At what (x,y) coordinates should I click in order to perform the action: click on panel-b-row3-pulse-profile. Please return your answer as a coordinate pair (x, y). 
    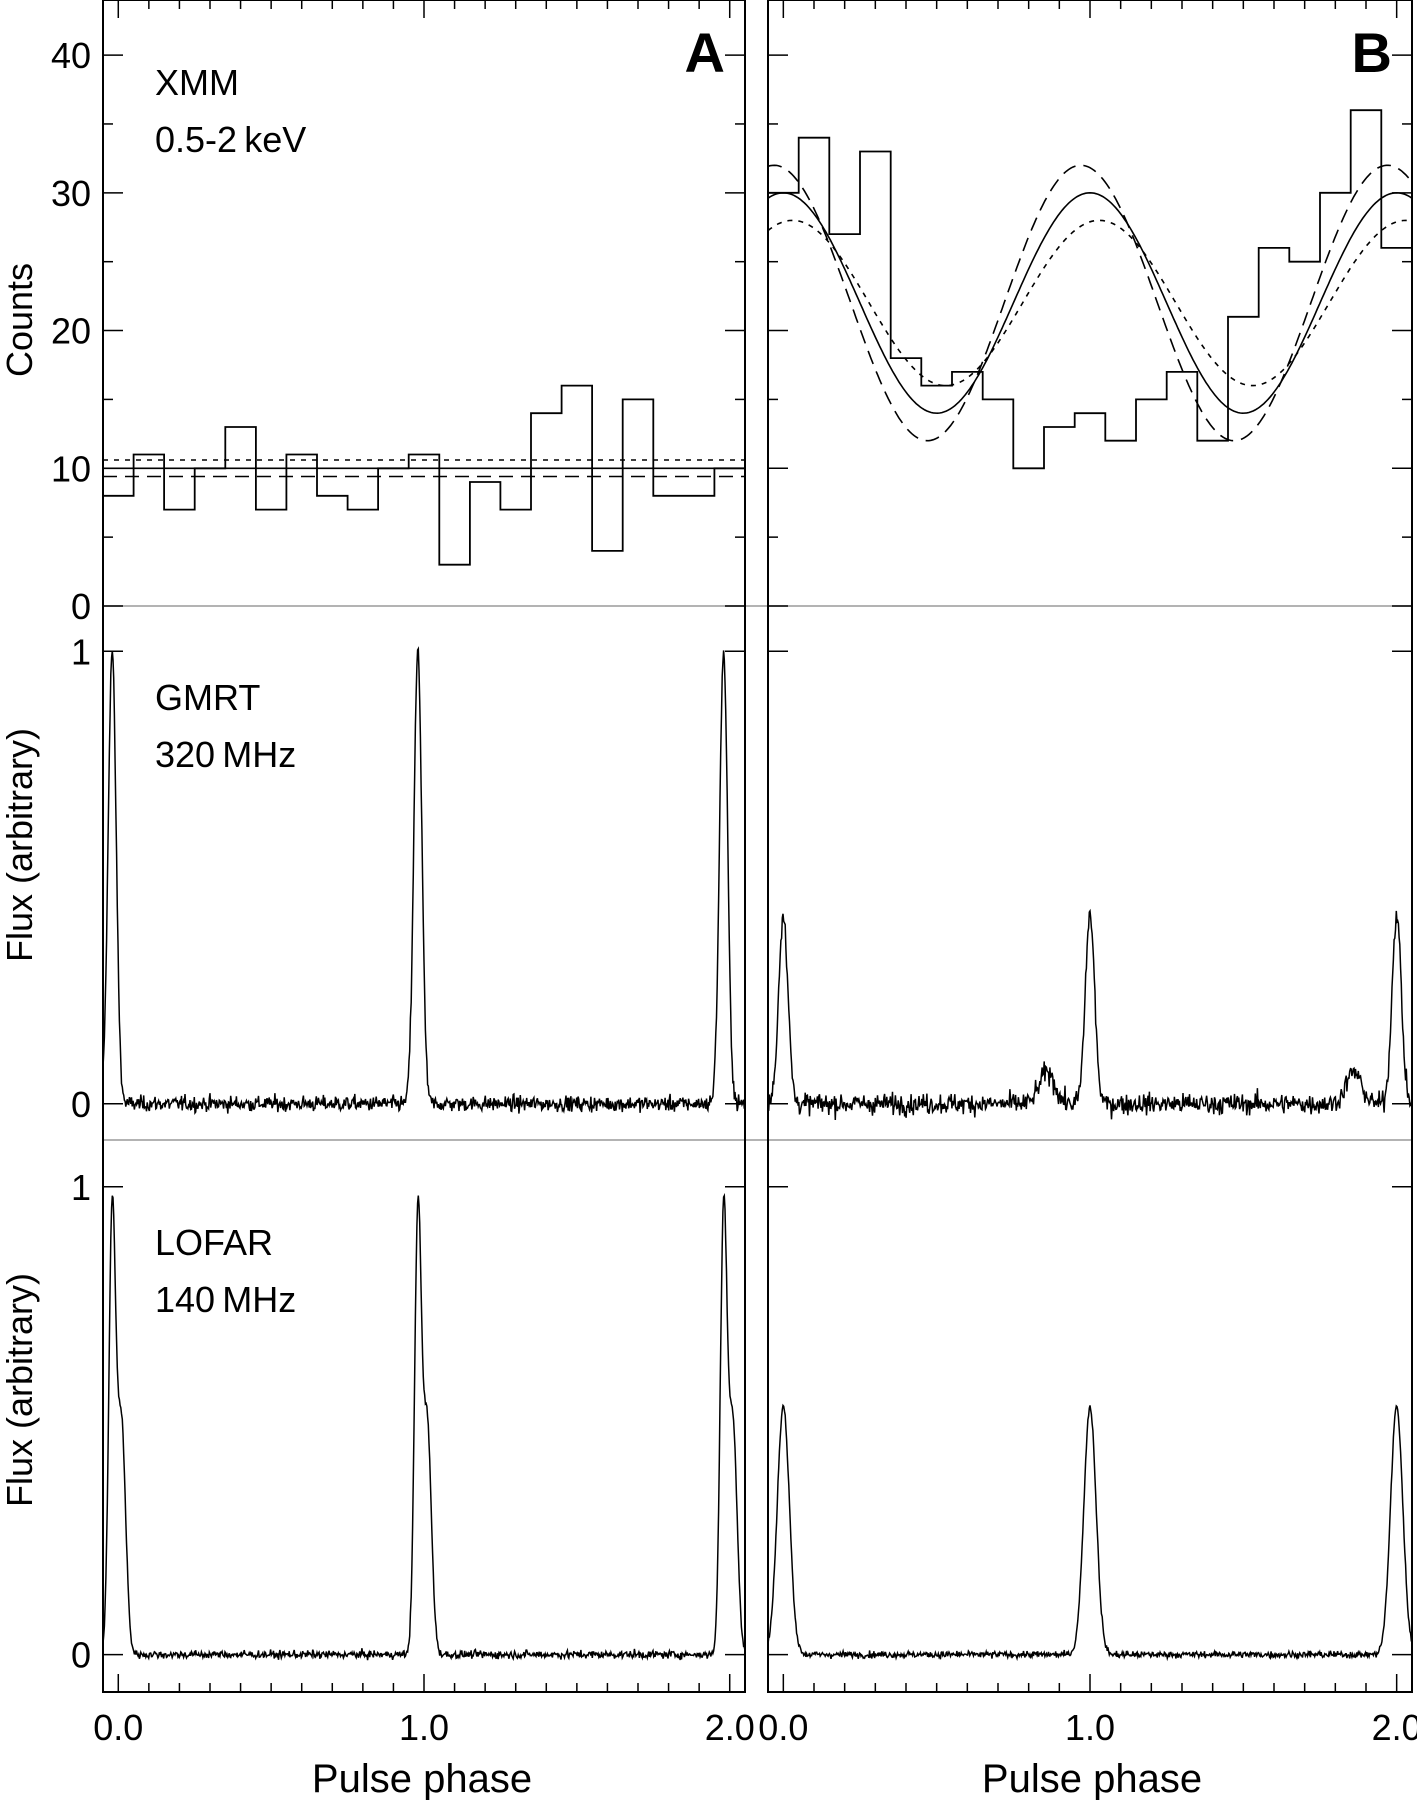
    Looking at the image, I should click on (1090, 1532).